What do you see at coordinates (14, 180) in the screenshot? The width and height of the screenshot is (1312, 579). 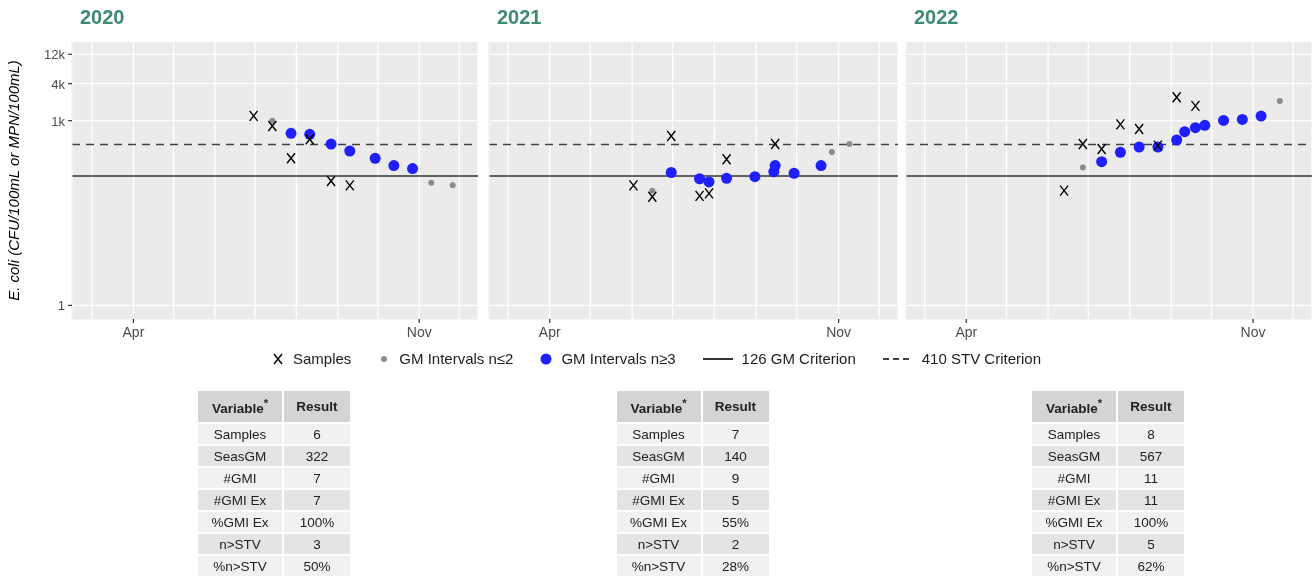 I see `y-axis-title: E. coli (CFU/100mL or MPN/100mL)` at bounding box center [14, 180].